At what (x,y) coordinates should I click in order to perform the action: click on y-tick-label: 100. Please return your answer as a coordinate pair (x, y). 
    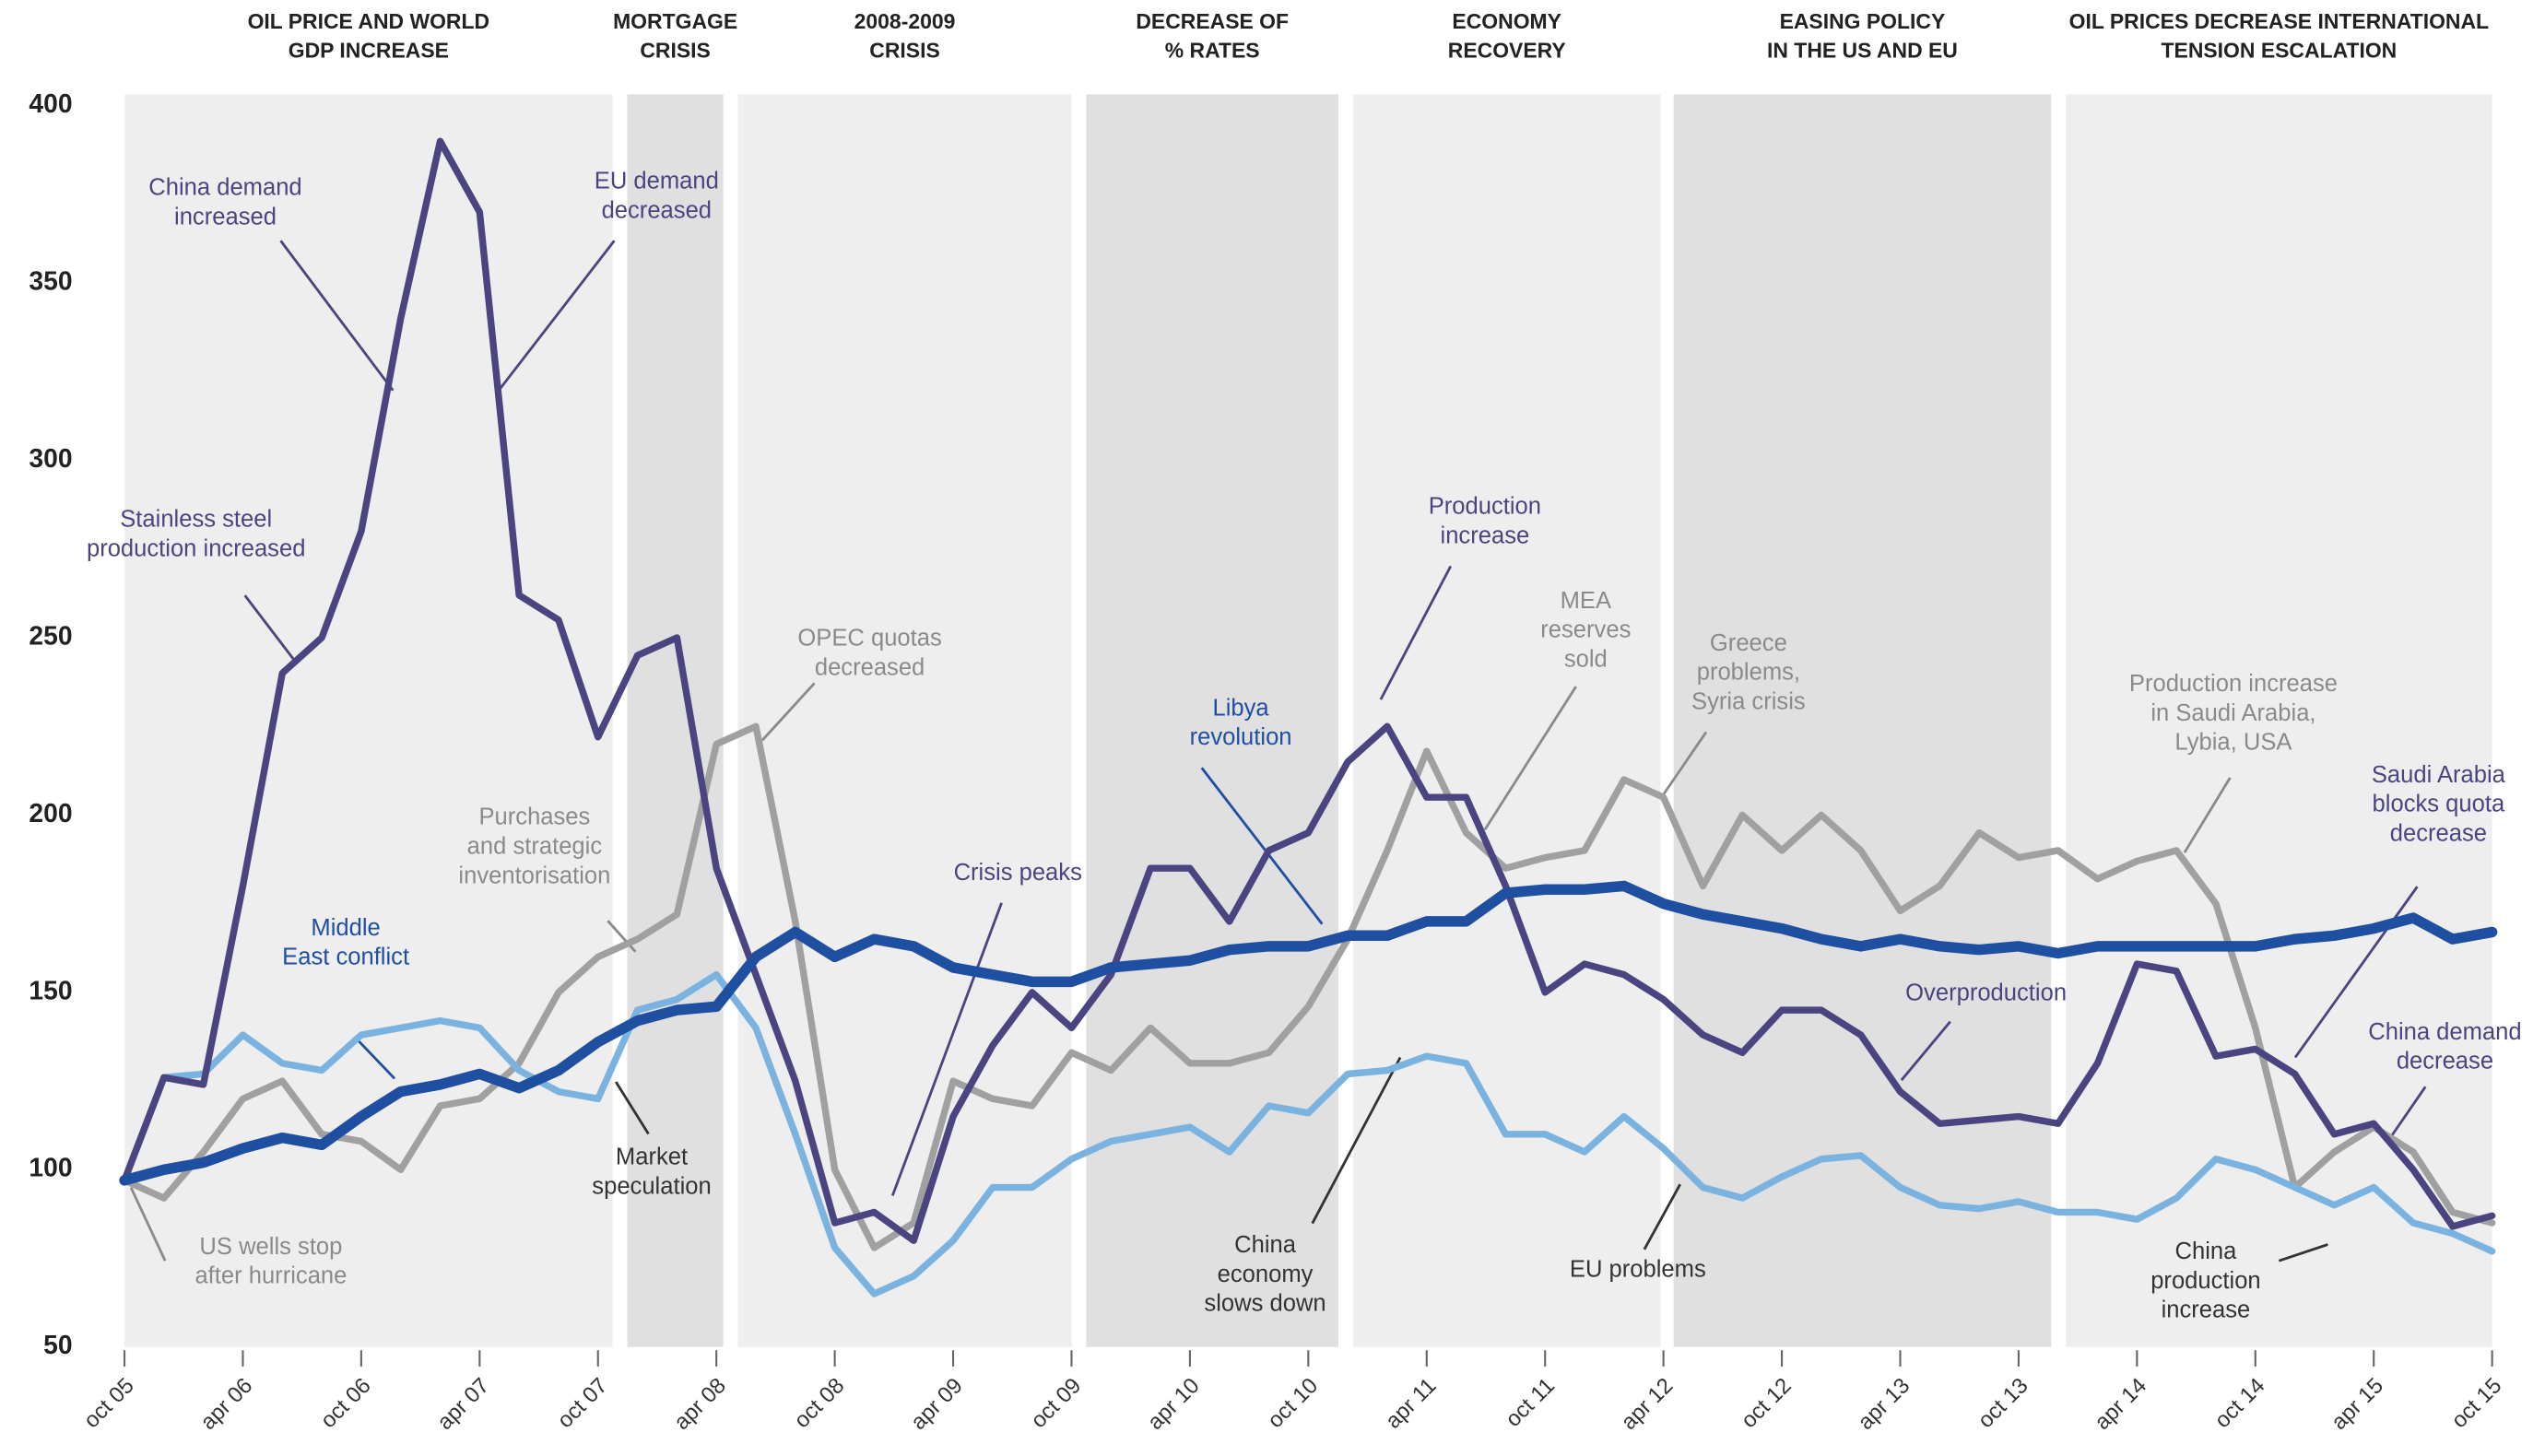
    Looking at the image, I should click on (50, 1167).